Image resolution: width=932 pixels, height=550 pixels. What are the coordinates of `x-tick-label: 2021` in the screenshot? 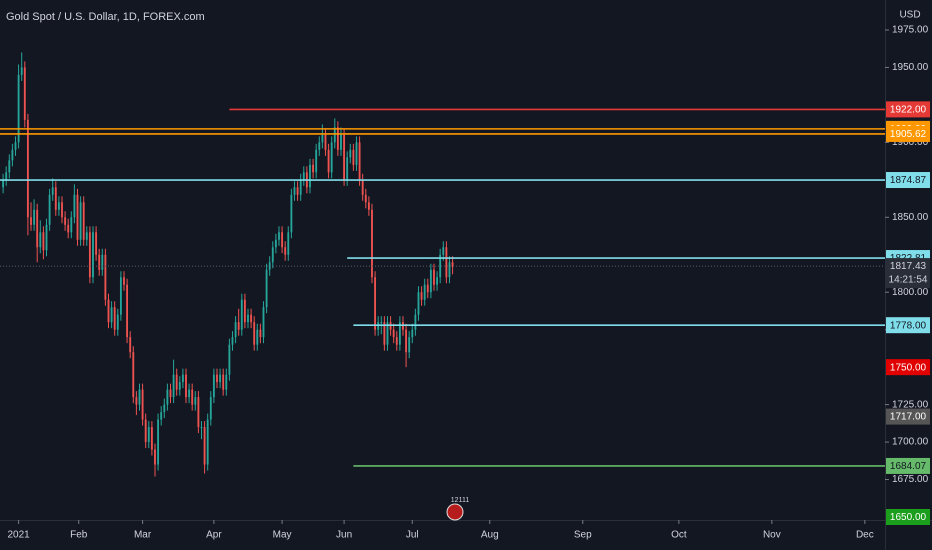 It's located at (18, 535).